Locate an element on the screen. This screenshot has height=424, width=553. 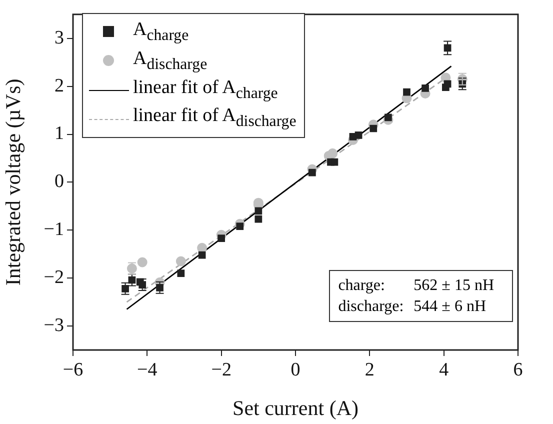
x-tick-label: 4 is located at coordinates (444, 369).